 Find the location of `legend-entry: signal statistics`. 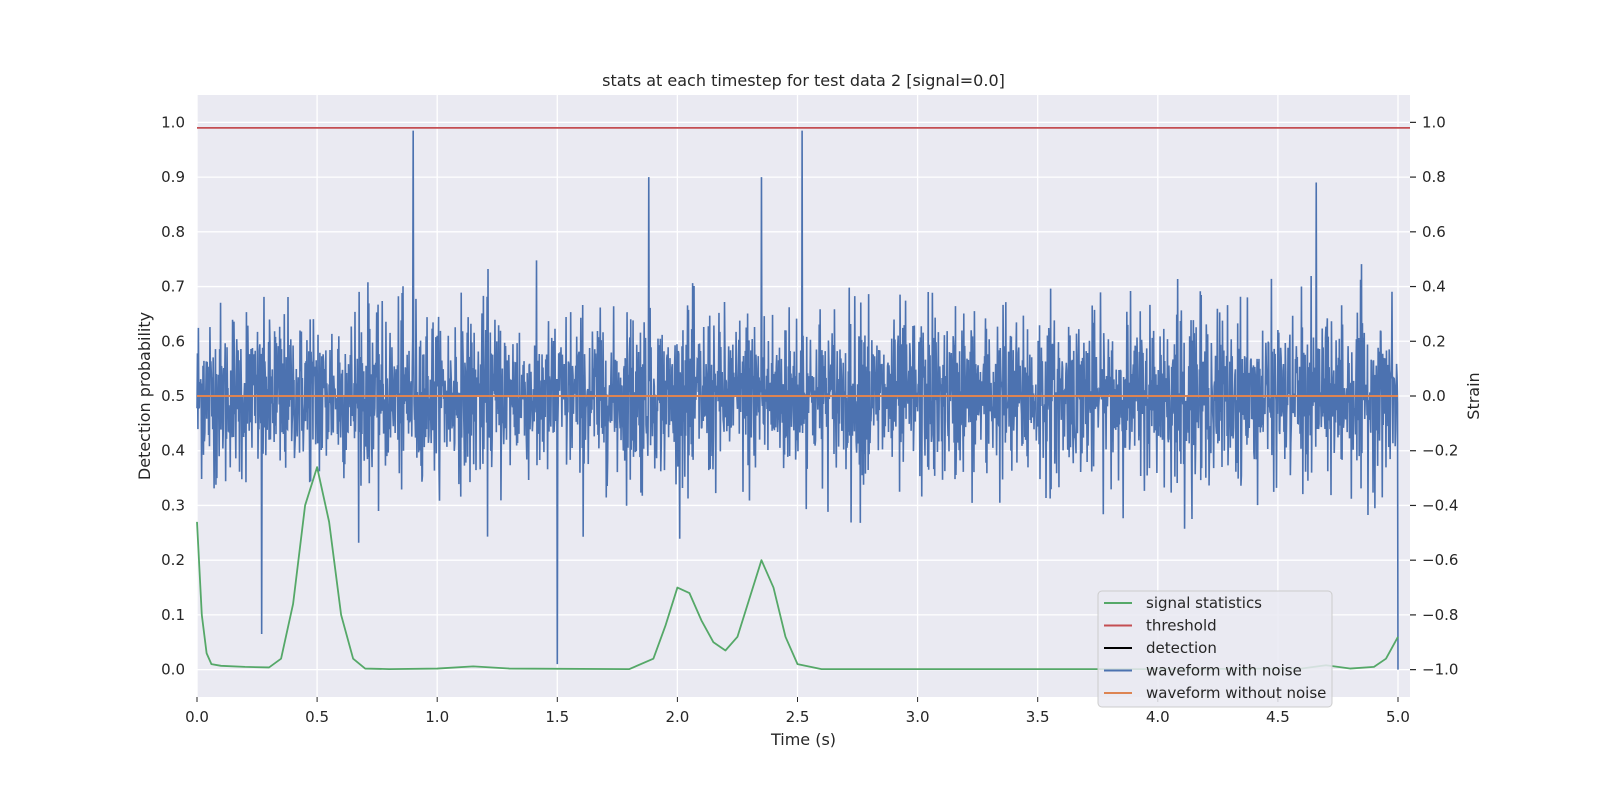

legend-entry: signal statistics is located at coordinates (1204, 603).